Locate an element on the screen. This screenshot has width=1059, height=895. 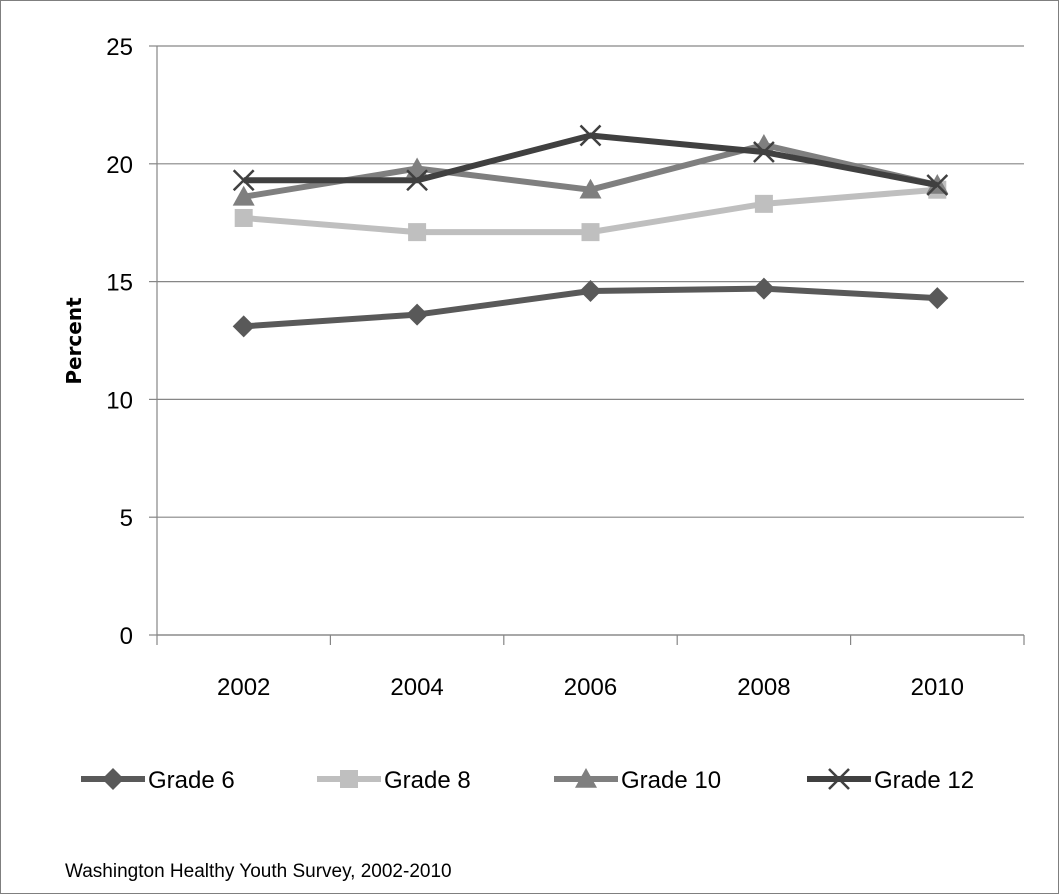
legend-item: Grade 6 is located at coordinates (158, 780).